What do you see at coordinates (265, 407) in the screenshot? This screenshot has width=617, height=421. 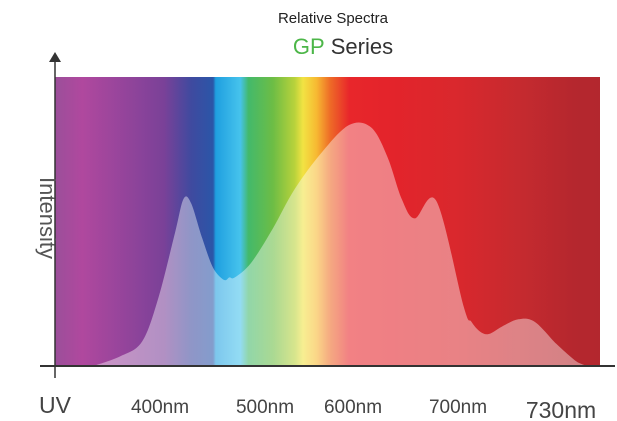 I see `x-tick-500nm: 500nm` at bounding box center [265, 407].